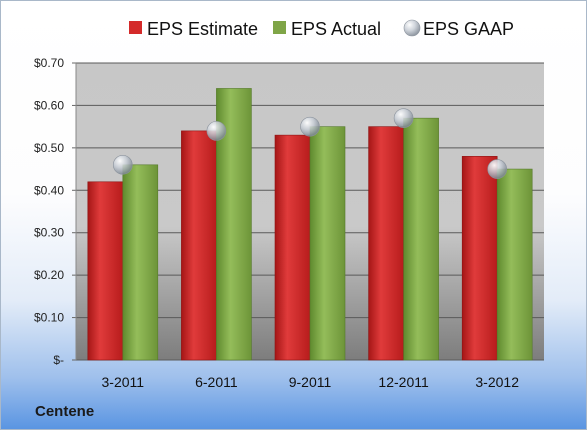 This screenshot has height=431, width=587. Describe the element at coordinates (468, 29) in the screenshot. I see `legend-label: EPS GAAP` at that location.